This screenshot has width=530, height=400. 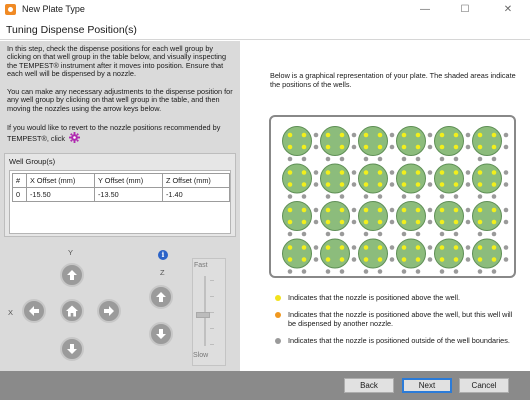 I want to click on cell-y-offset: -13.50, so click(x=128, y=194).